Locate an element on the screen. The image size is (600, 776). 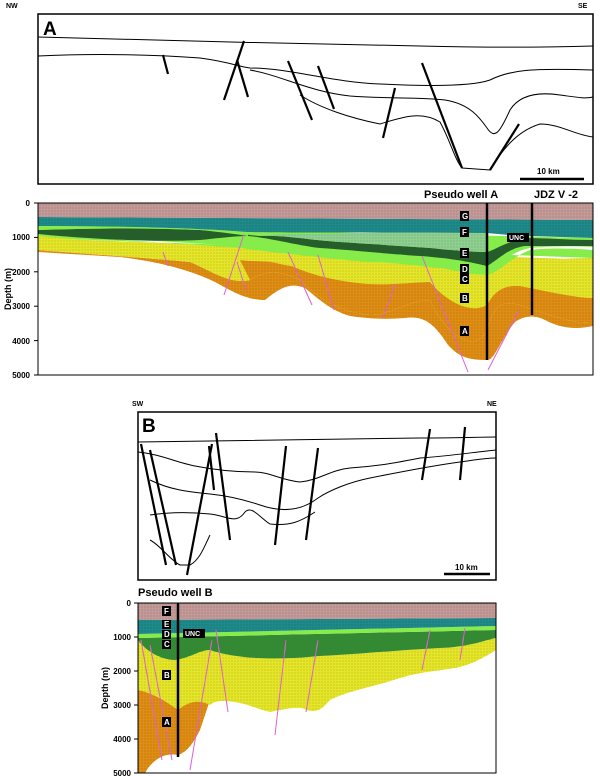
panel-a-scale-bar: 10 km is located at coordinates (552, 174).